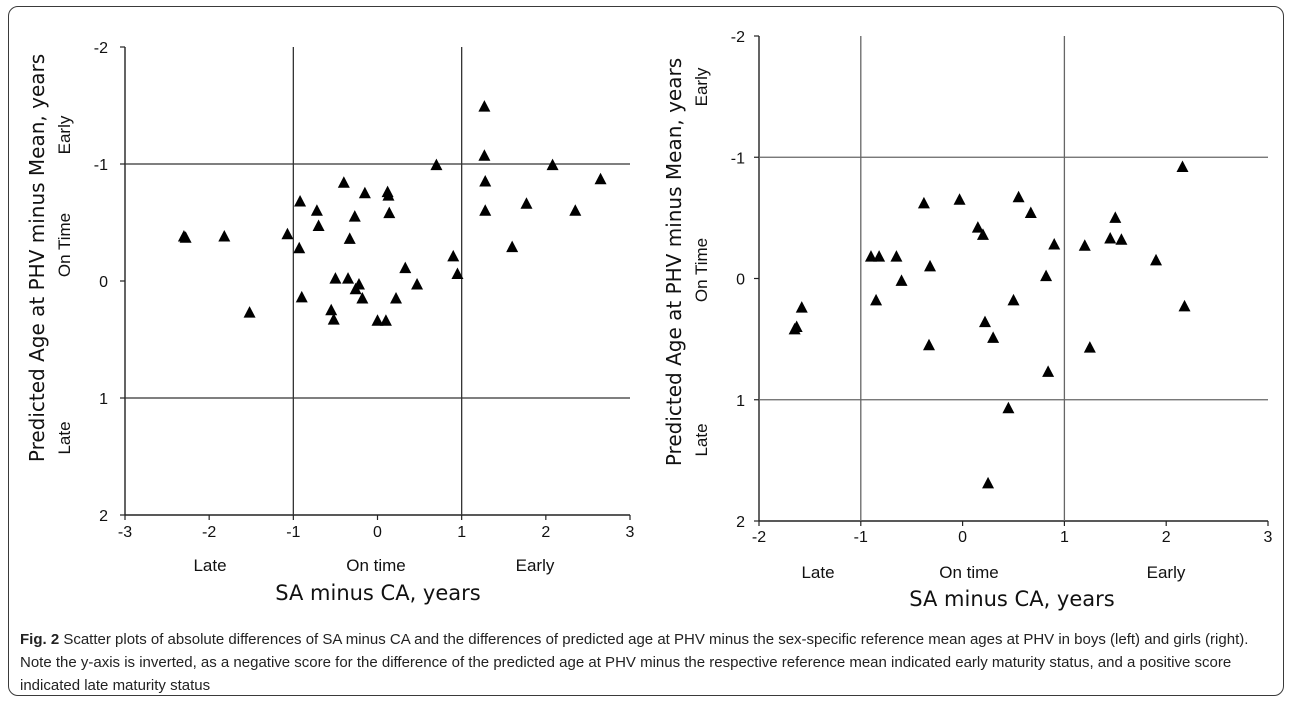  I want to click on chart1-x-tick-label: 3, so click(630, 532).